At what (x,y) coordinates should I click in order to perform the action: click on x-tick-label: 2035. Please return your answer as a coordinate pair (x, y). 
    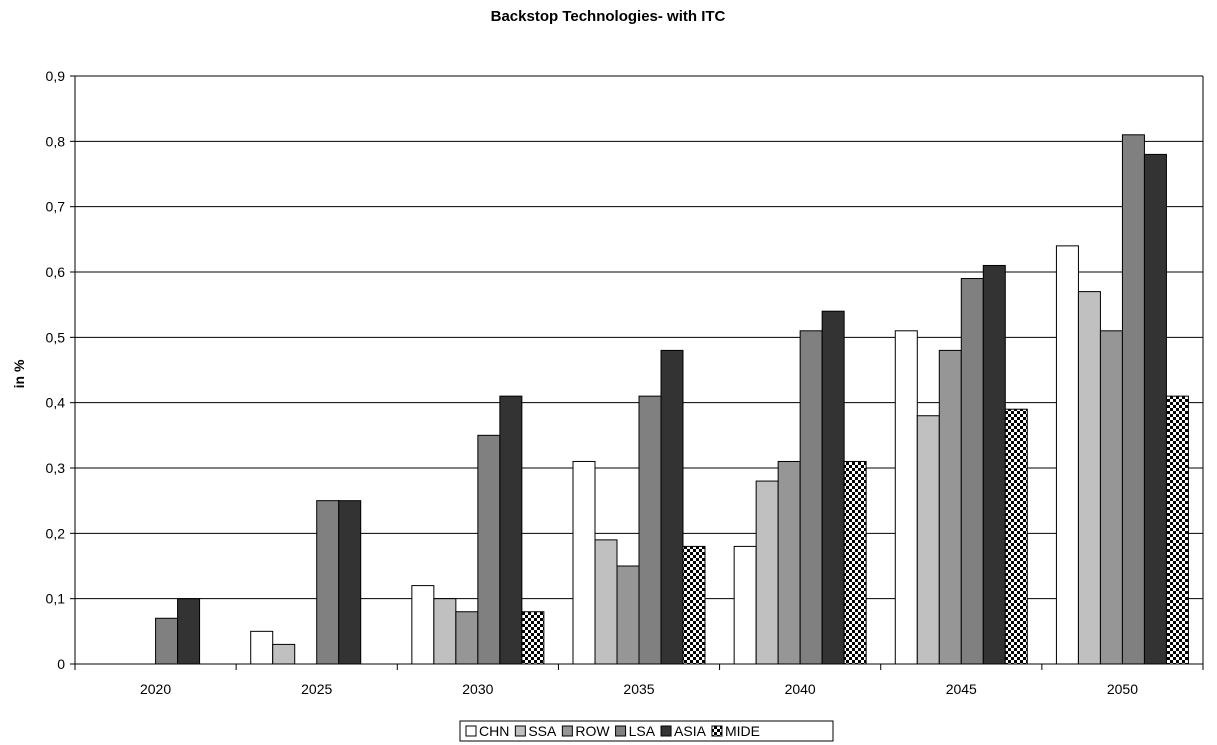
    Looking at the image, I should click on (638, 689).